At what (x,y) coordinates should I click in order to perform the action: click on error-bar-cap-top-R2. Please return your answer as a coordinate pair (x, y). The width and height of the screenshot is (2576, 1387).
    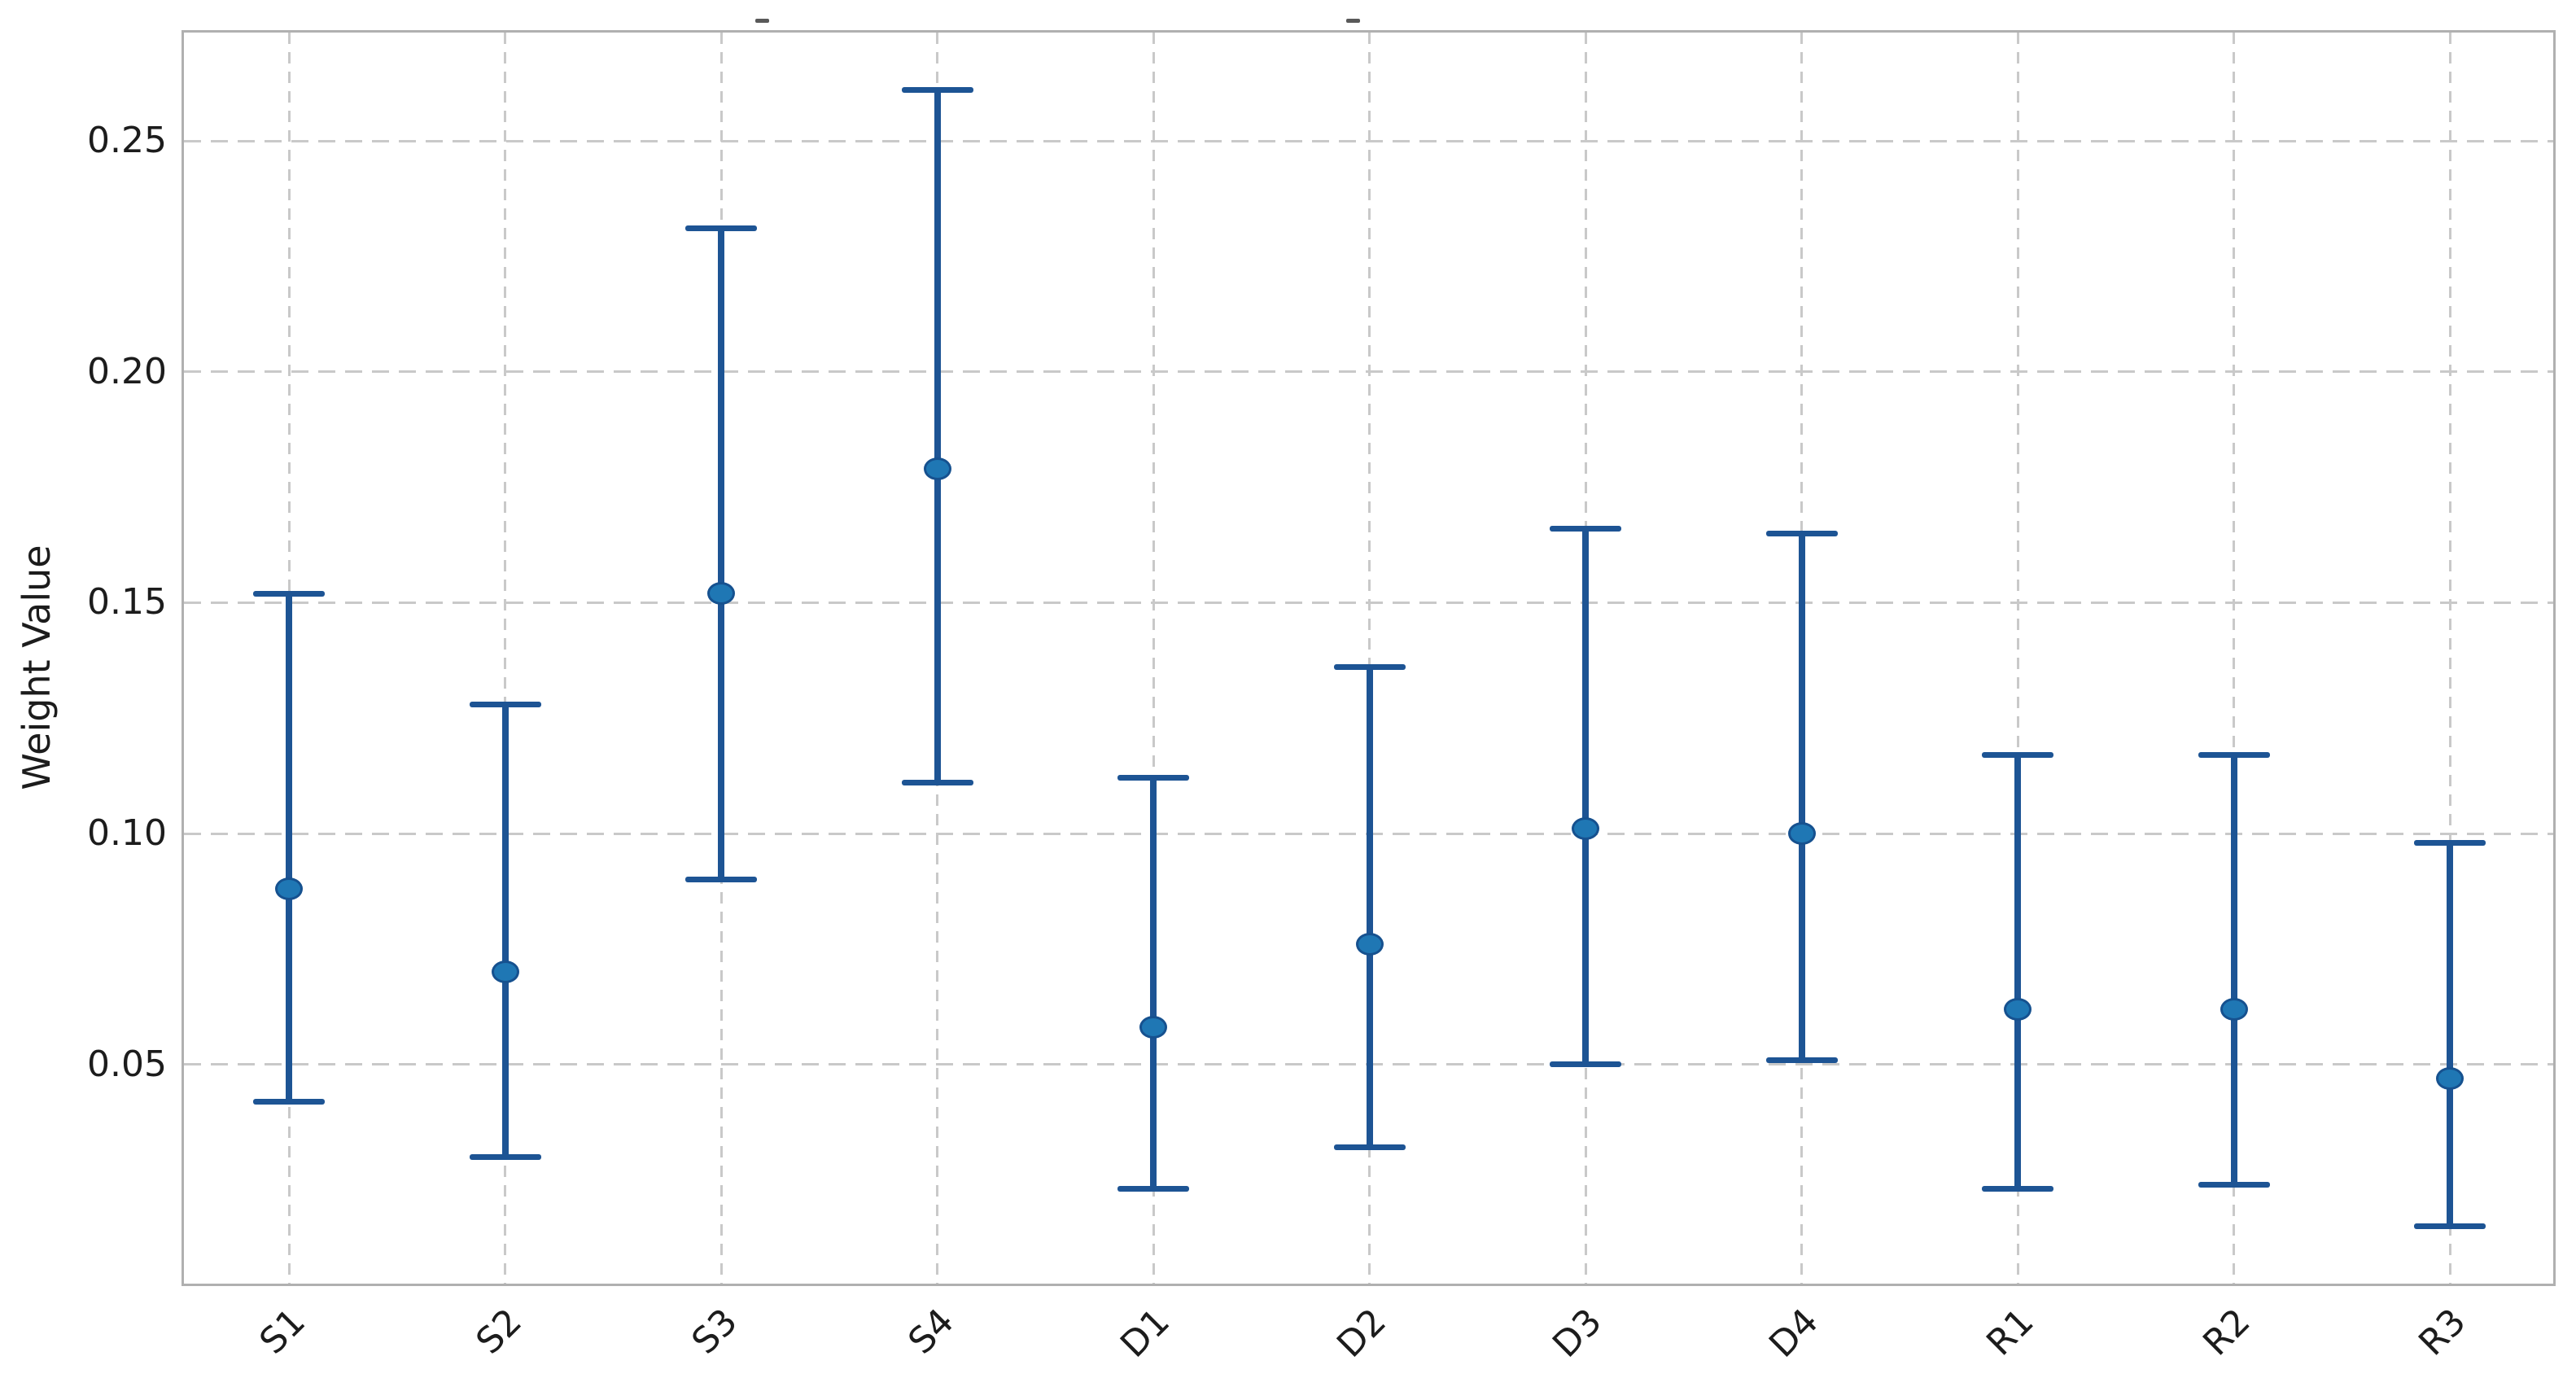
    Looking at the image, I should click on (2234, 755).